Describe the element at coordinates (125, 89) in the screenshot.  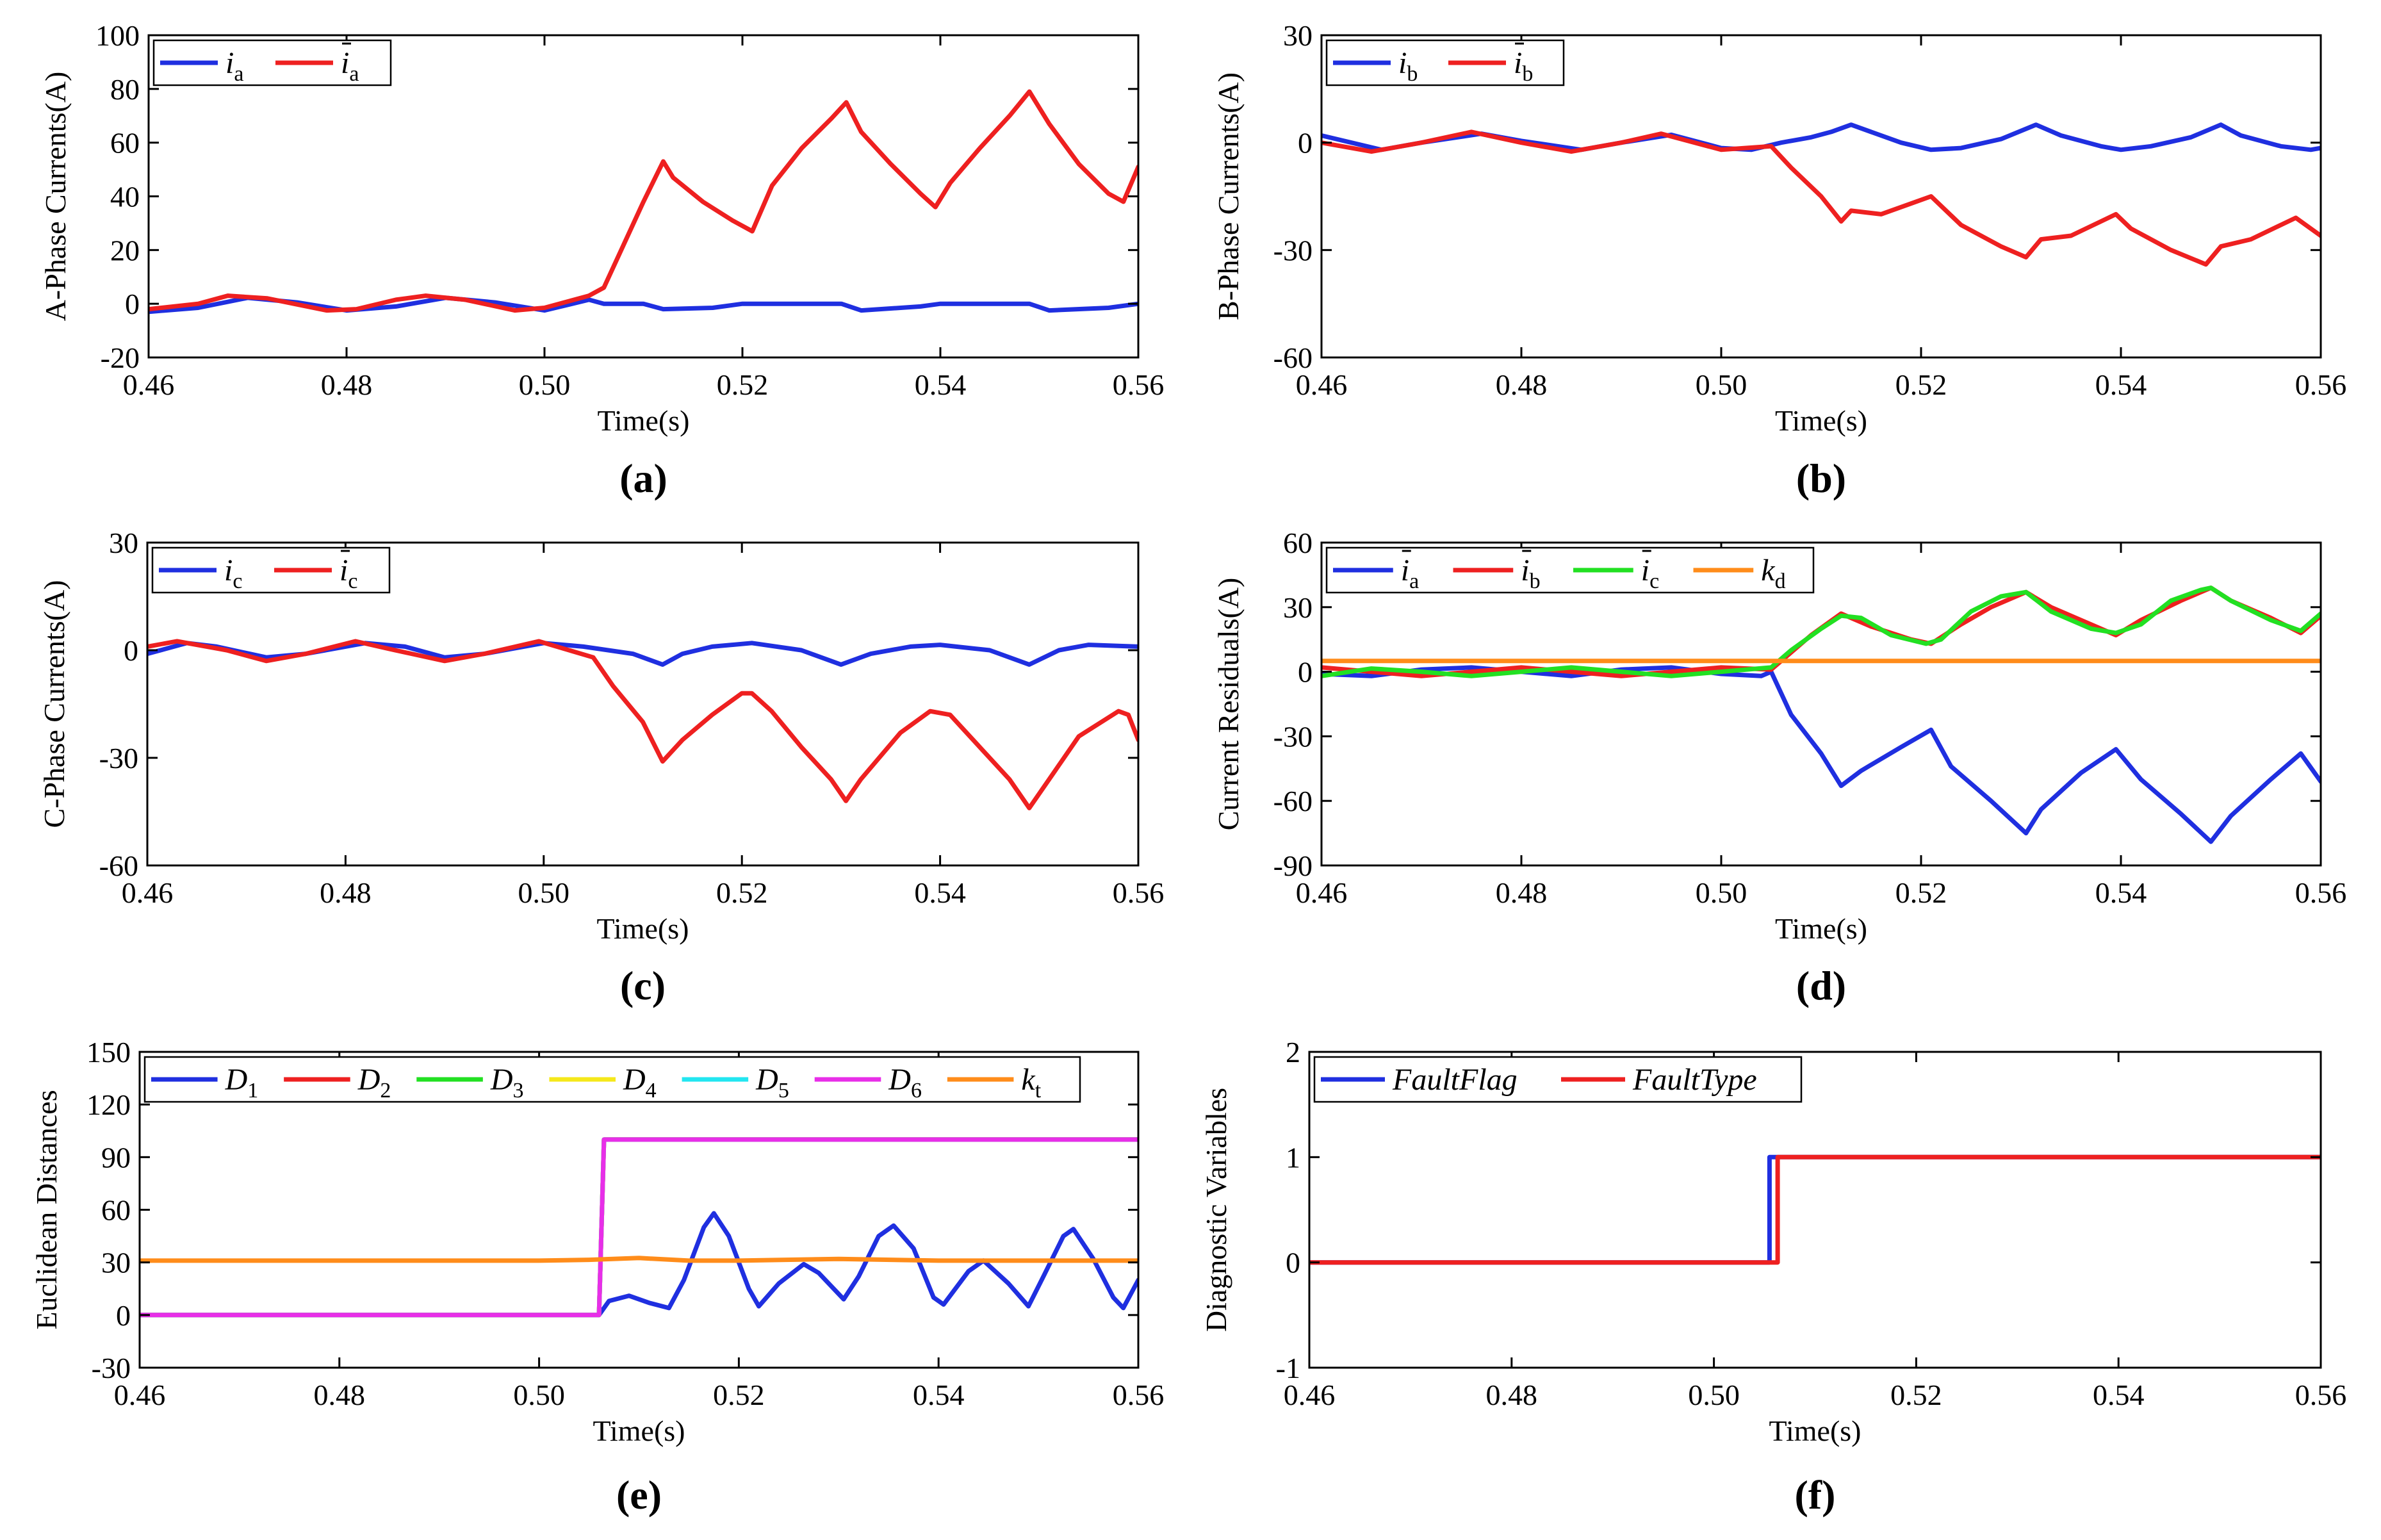
I see `y-tick-label: 80` at that location.